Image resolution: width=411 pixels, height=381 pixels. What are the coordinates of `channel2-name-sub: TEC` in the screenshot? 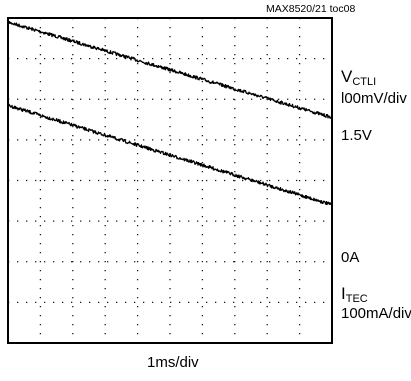 It's located at (356, 299).